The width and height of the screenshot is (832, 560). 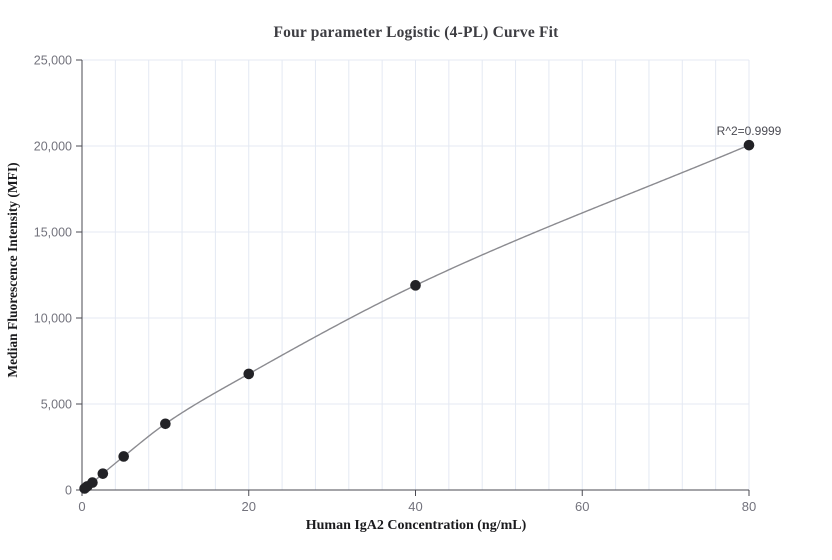 What do you see at coordinates (53, 319) in the screenshot?
I see `y-tick-label: 10,000` at bounding box center [53, 319].